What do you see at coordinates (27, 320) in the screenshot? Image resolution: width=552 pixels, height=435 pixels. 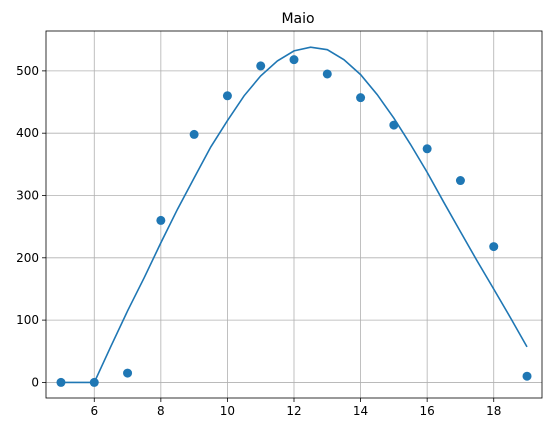 I see `y-tick-label: 100` at bounding box center [27, 320].